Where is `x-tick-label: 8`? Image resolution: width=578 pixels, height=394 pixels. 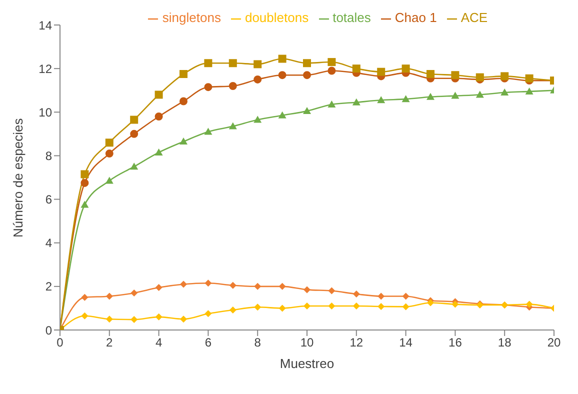 x-tick-label: 8 is located at coordinates (258, 343).